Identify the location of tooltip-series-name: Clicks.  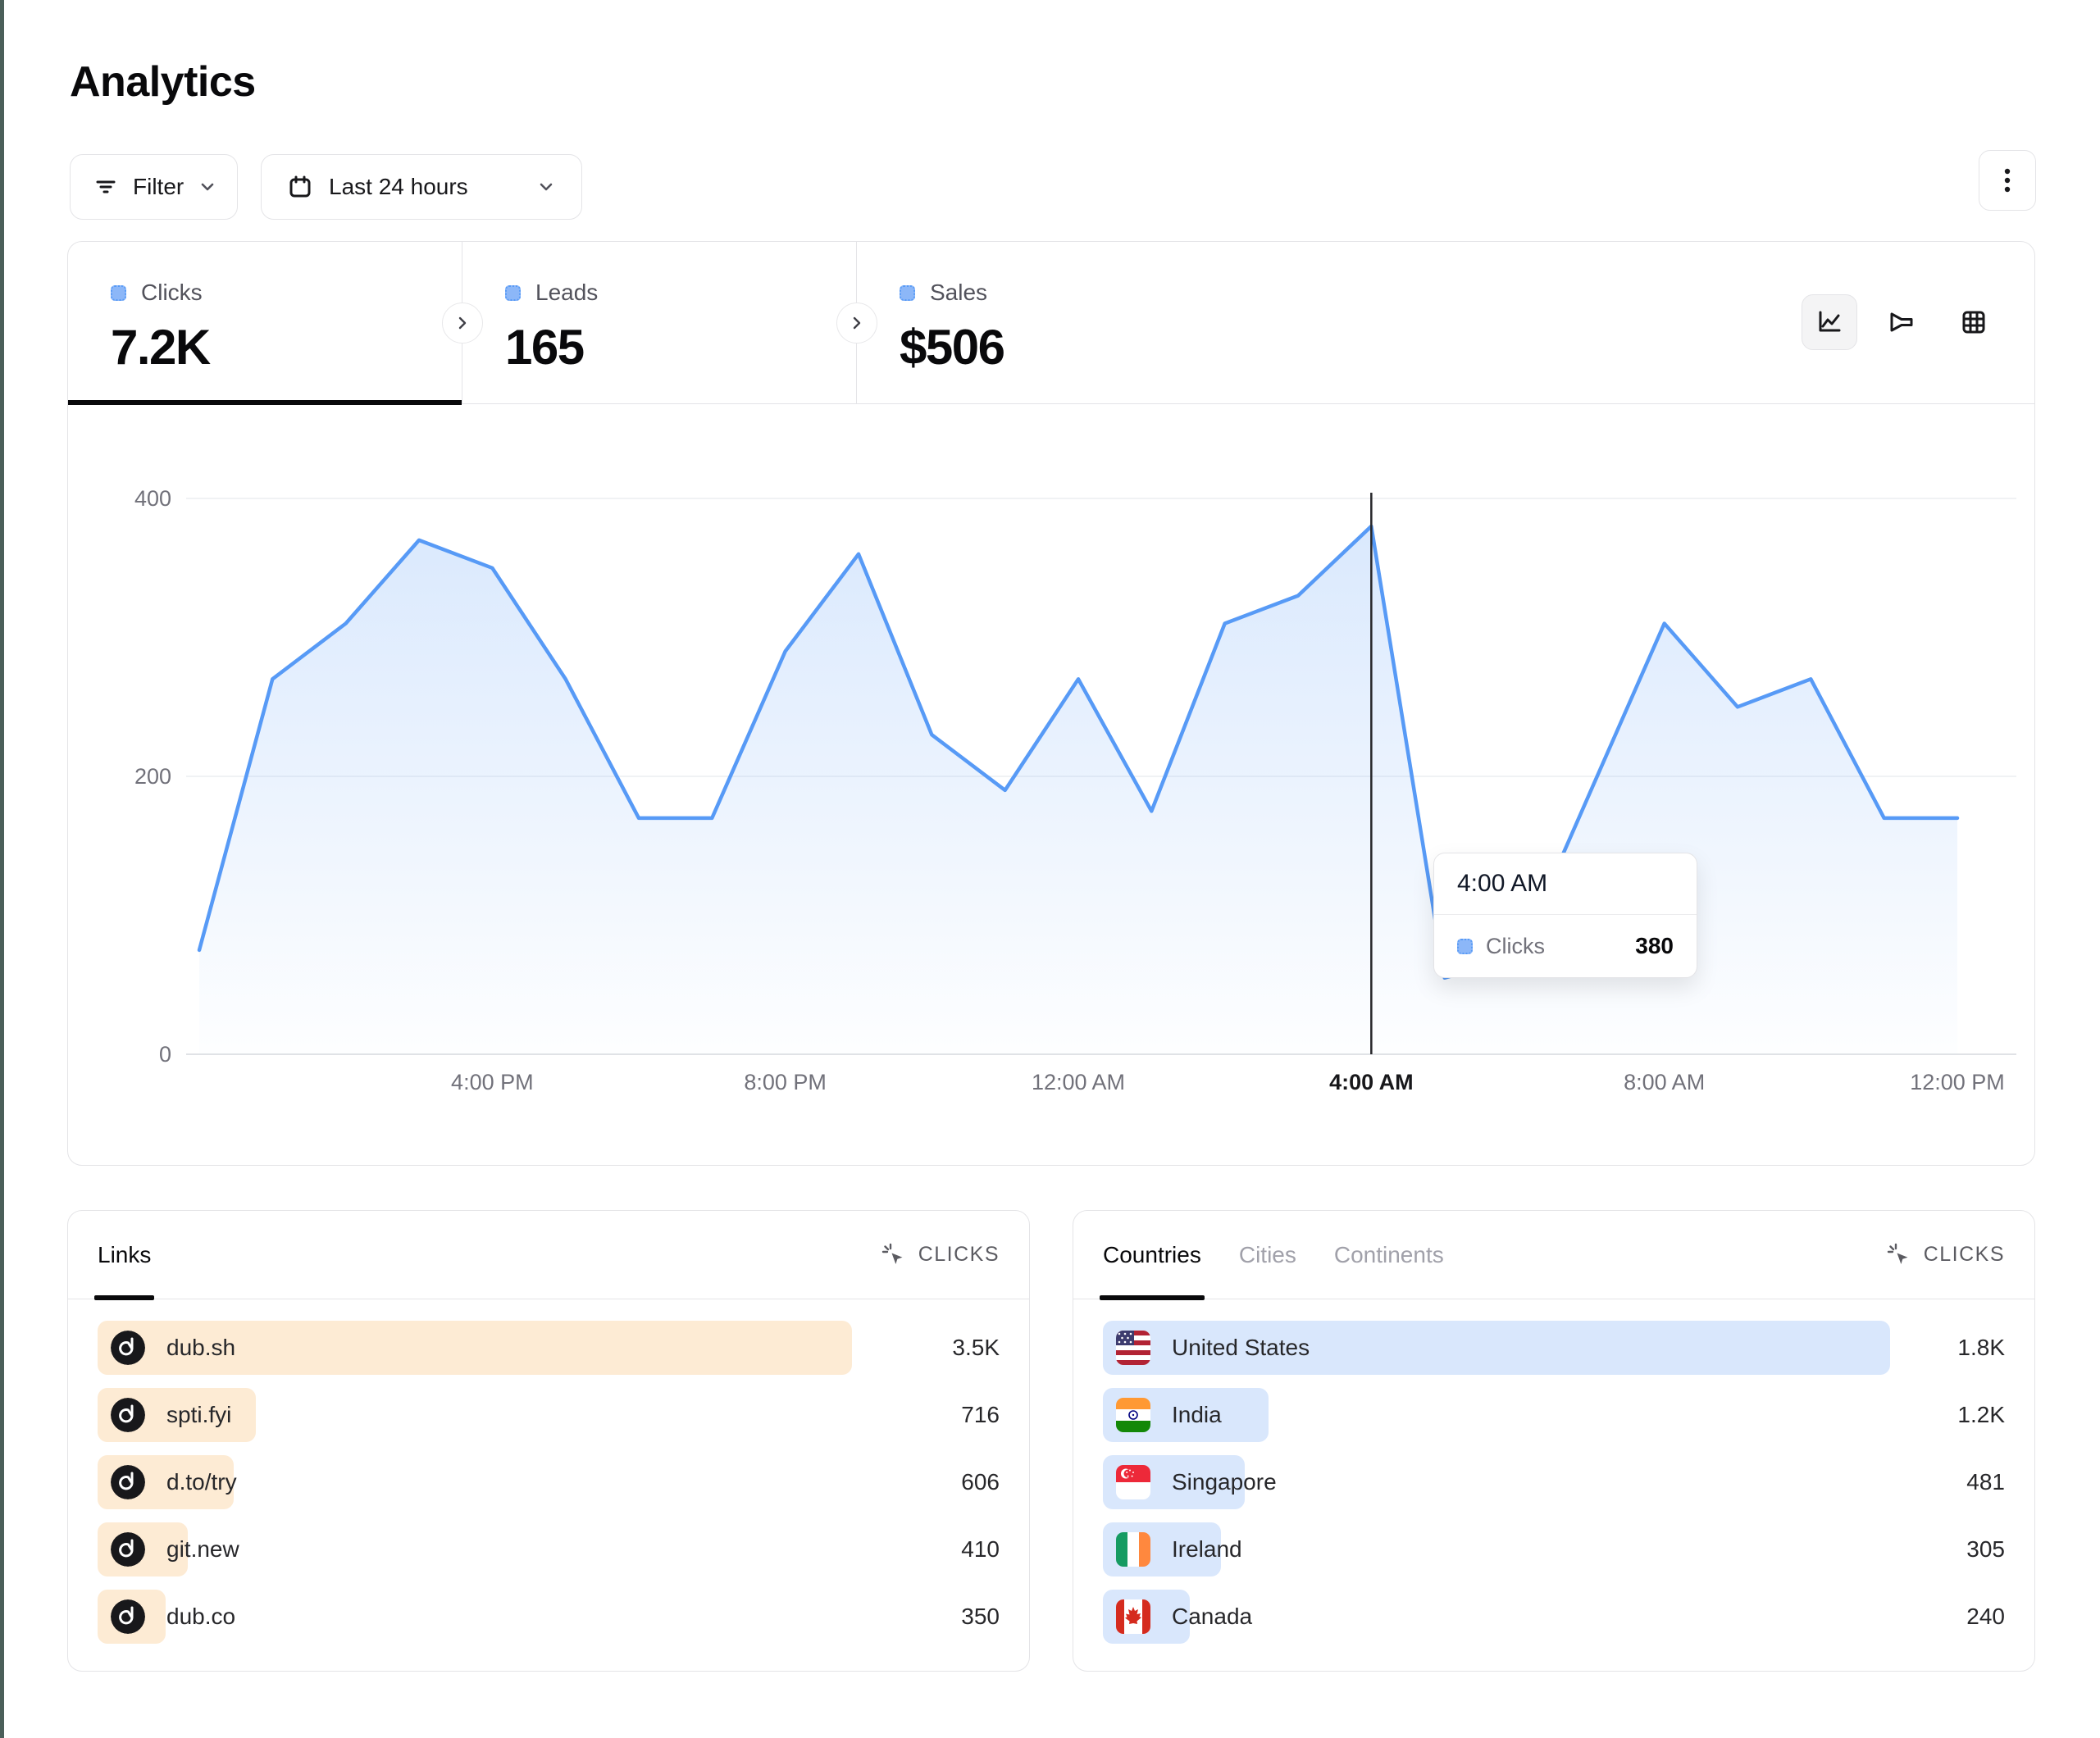
(1515, 945).